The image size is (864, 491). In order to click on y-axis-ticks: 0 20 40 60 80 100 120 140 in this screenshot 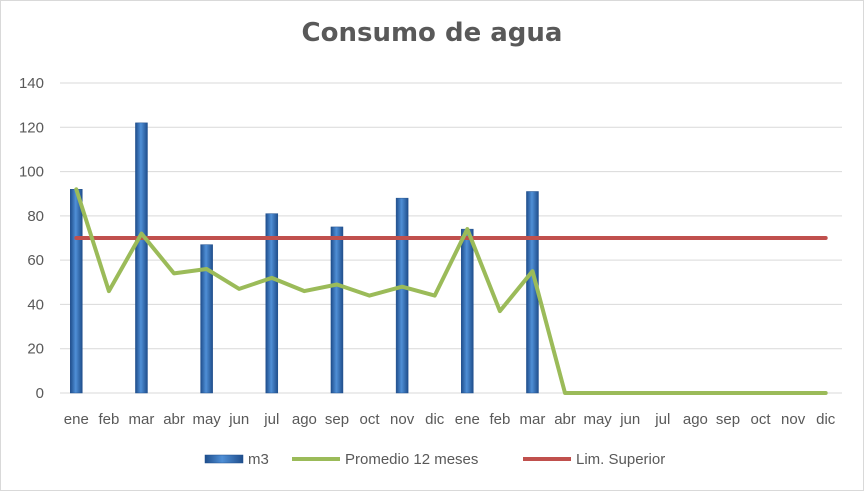, I will do `click(31, 238)`.